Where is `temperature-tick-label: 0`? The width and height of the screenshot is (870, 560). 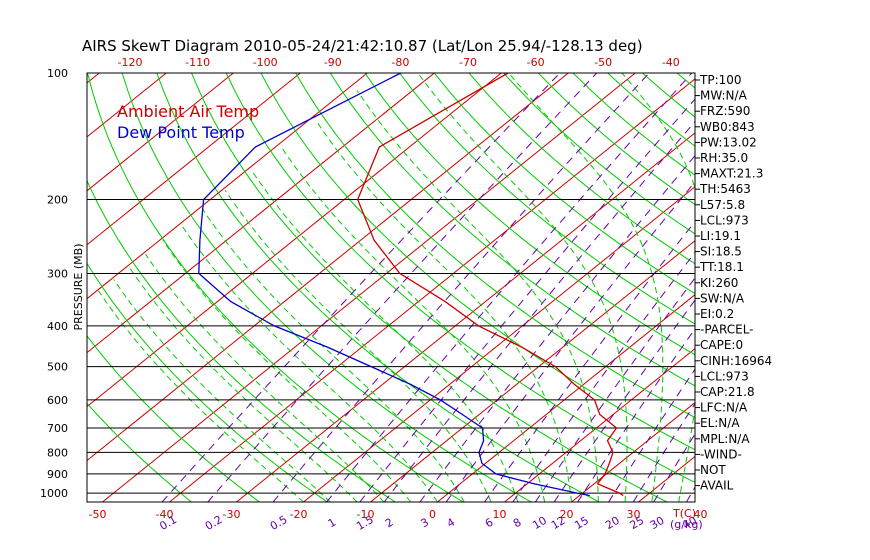
temperature-tick-label: 0 is located at coordinates (432, 514).